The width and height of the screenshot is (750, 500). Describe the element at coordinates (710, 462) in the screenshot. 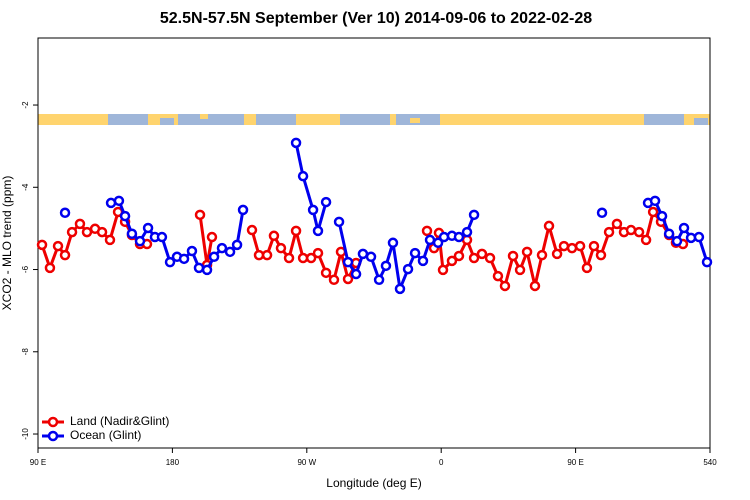

I see `x-tick-label: 540` at that location.